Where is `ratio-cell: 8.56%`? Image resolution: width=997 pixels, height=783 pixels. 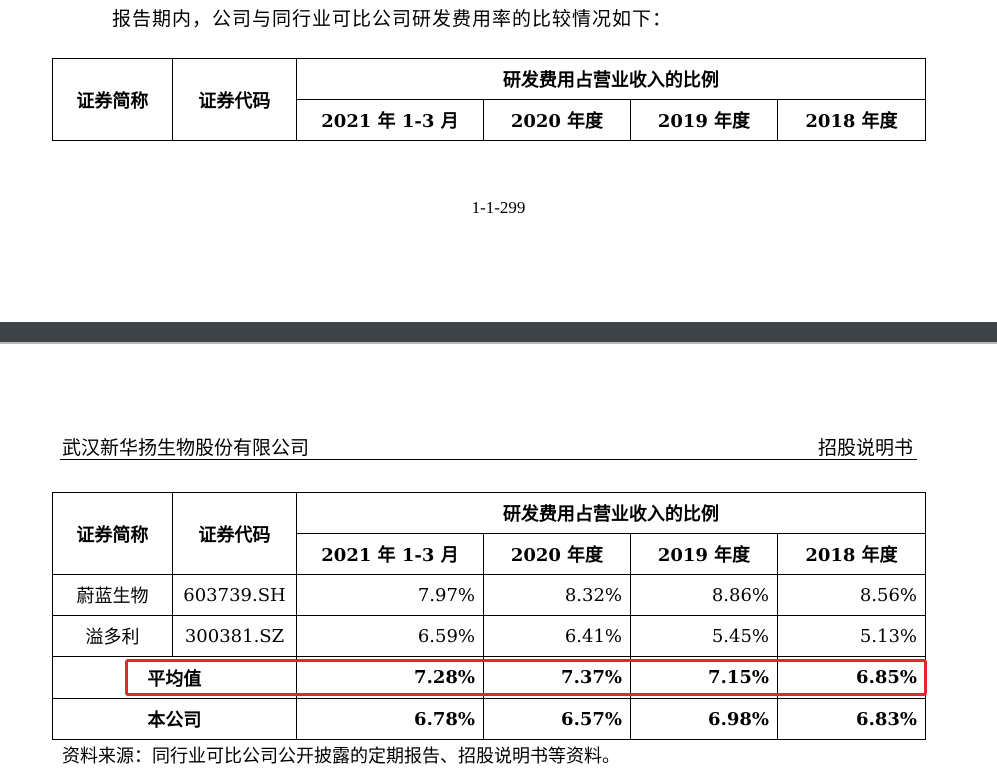 ratio-cell: 8.56% is located at coordinates (851, 595).